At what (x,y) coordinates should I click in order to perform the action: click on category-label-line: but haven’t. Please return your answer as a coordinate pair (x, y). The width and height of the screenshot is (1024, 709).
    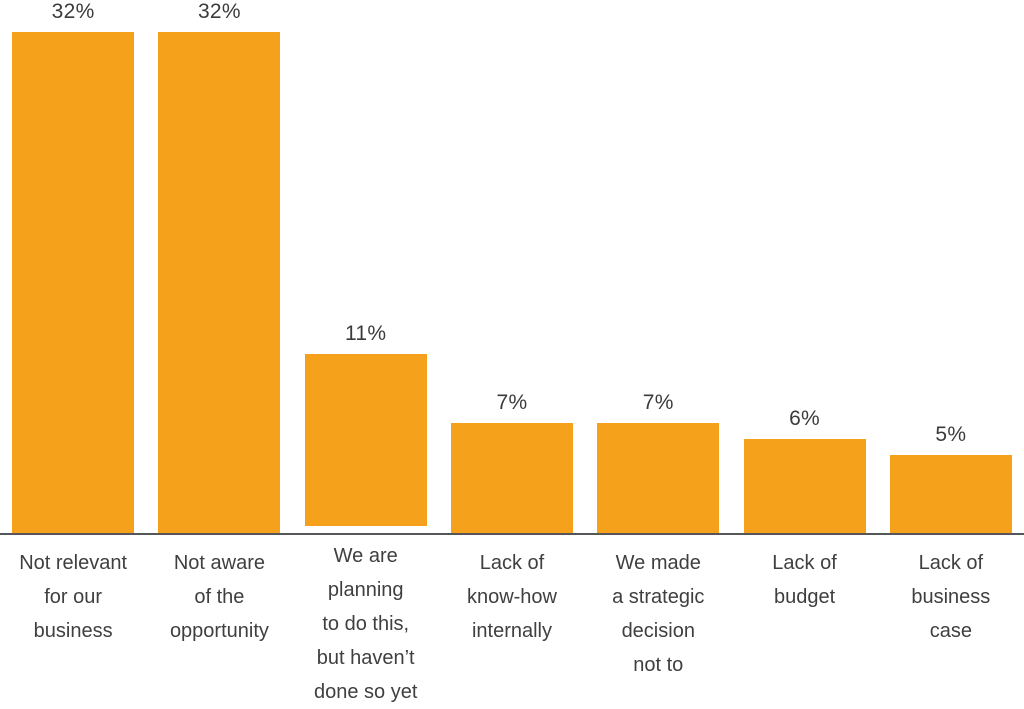
    Looking at the image, I should click on (365, 658).